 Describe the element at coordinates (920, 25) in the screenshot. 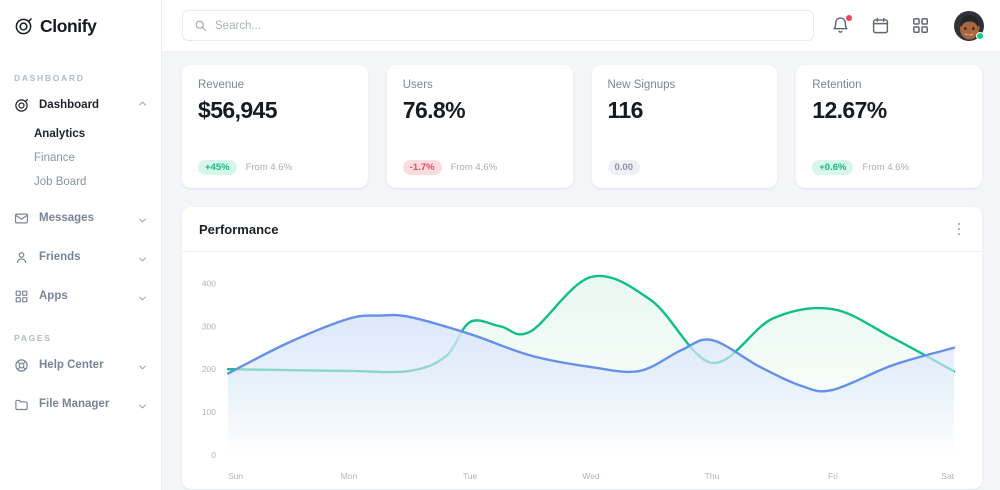

I see `apps-button` at that location.